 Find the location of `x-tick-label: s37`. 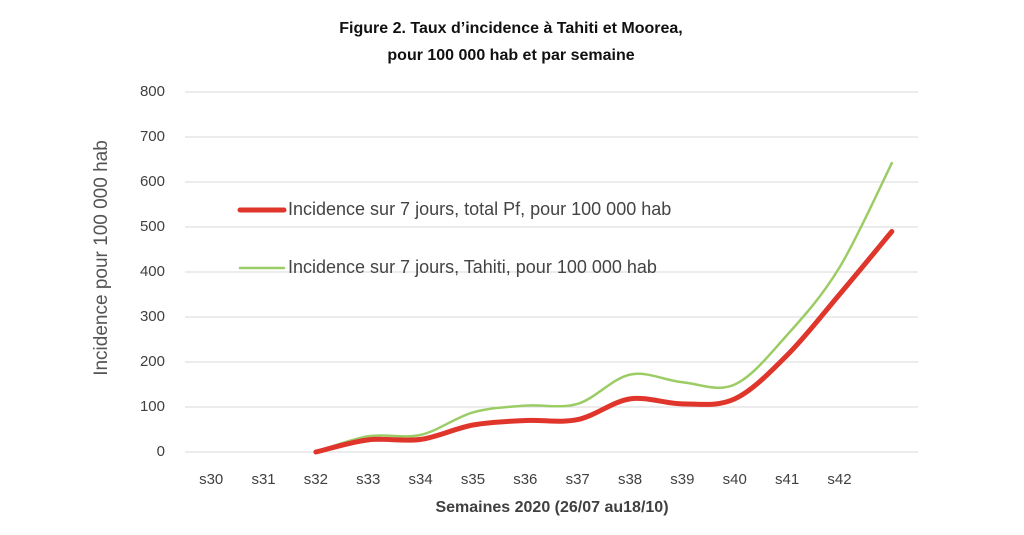

x-tick-label: s37 is located at coordinates (578, 479).